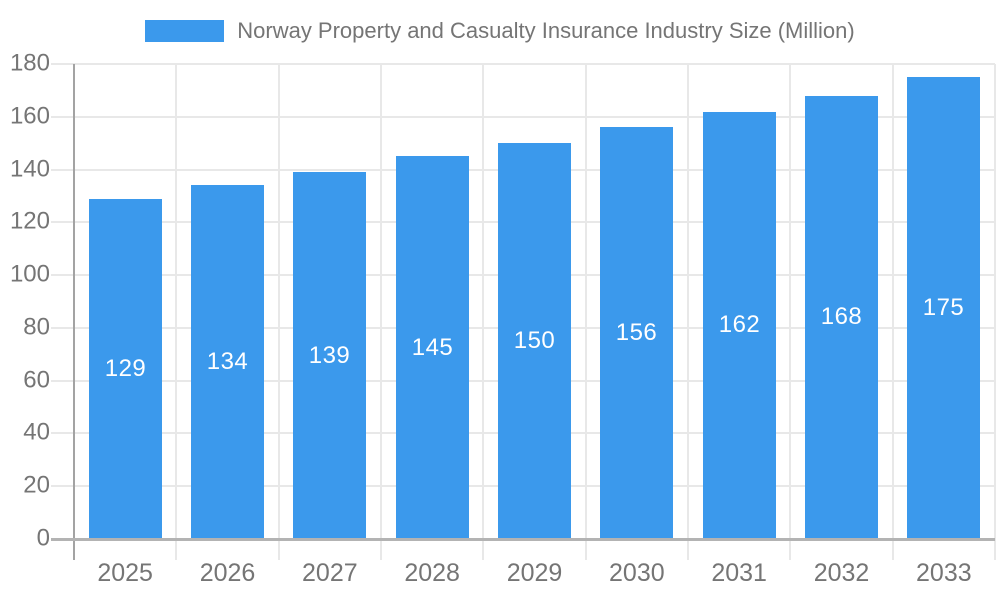  Describe the element at coordinates (36, 380) in the screenshot. I see `y-axis-tick-label: 60` at that location.